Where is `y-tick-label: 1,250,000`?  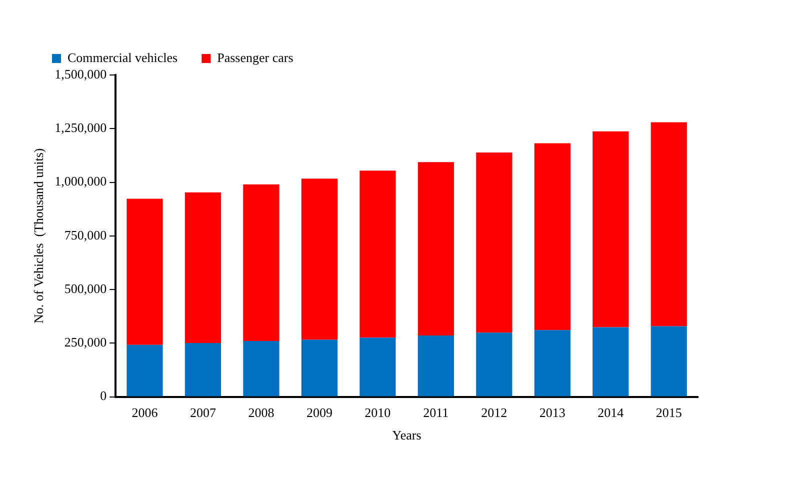
y-tick-label: 1,250,000 is located at coordinates (80, 128).